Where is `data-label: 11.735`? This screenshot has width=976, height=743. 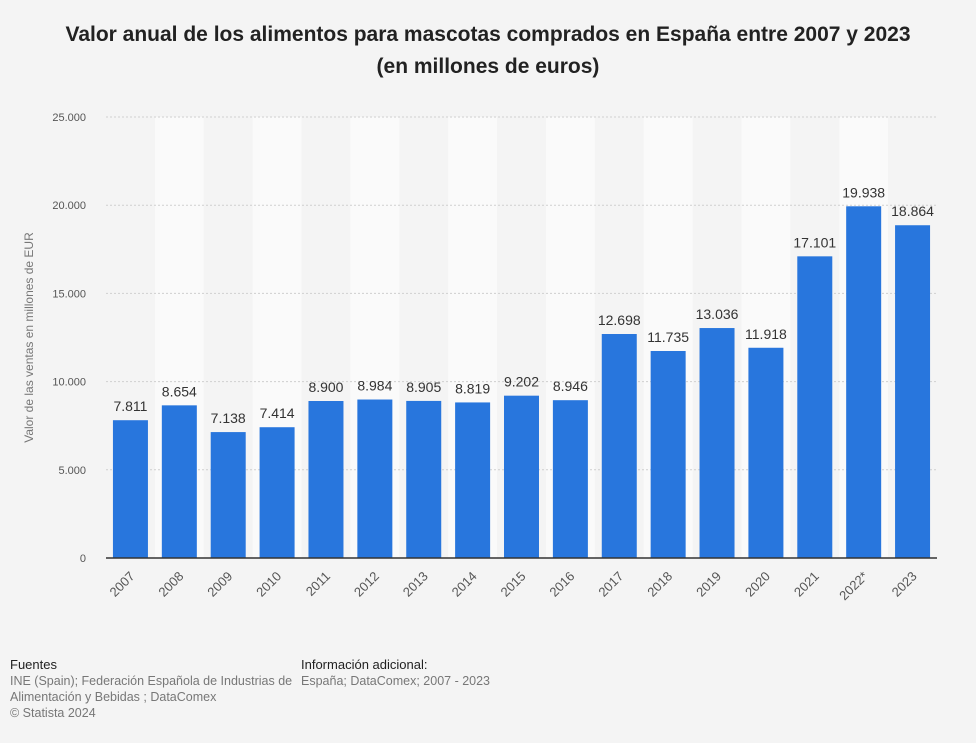 data-label: 11.735 is located at coordinates (668, 337).